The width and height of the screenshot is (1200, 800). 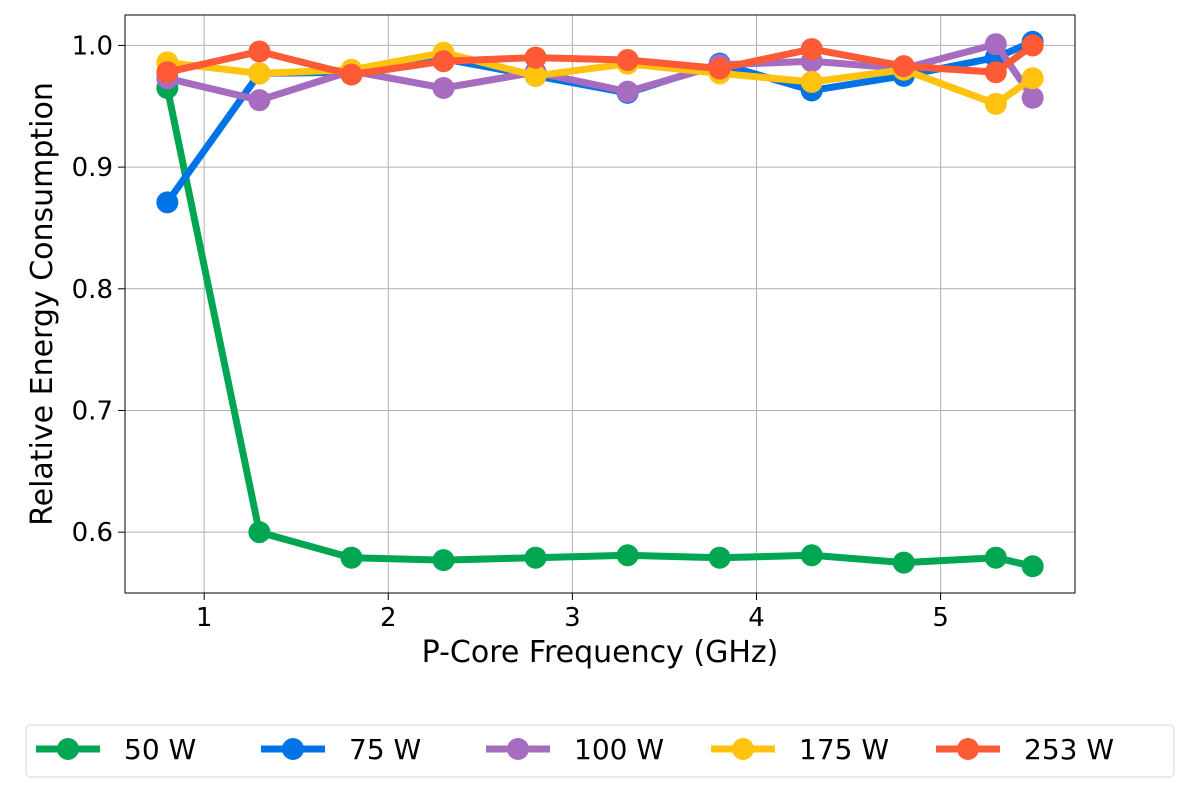 I want to click on series-175w, so click(x=600, y=78).